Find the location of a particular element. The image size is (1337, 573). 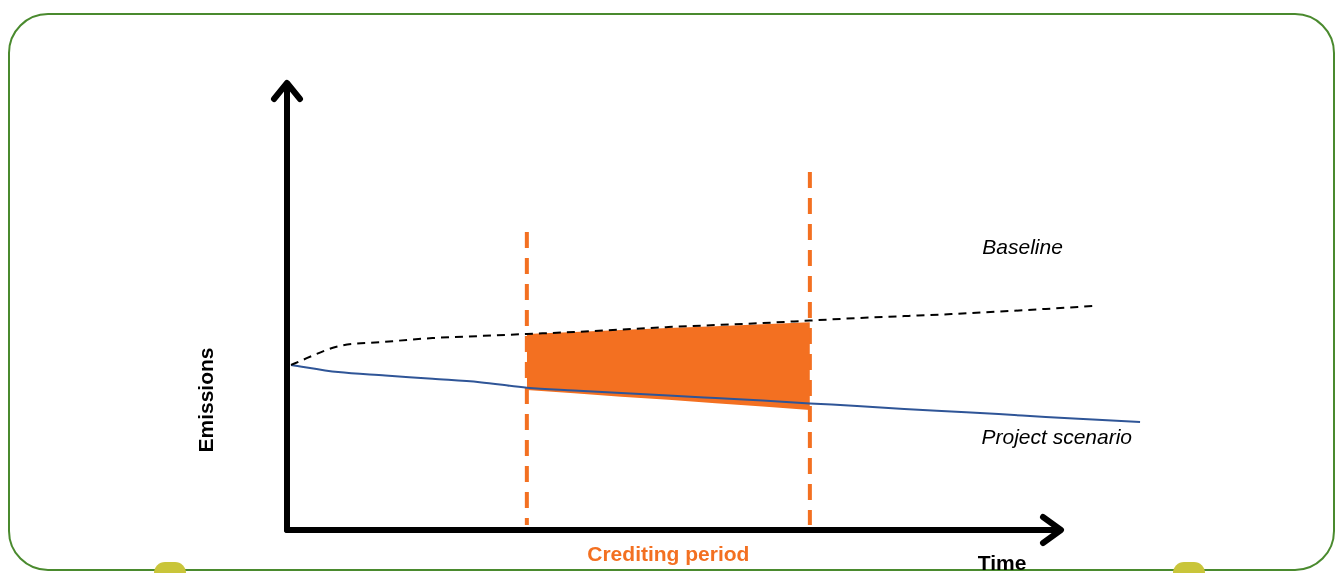

x-axis-title: Time is located at coordinates (1002, 562).